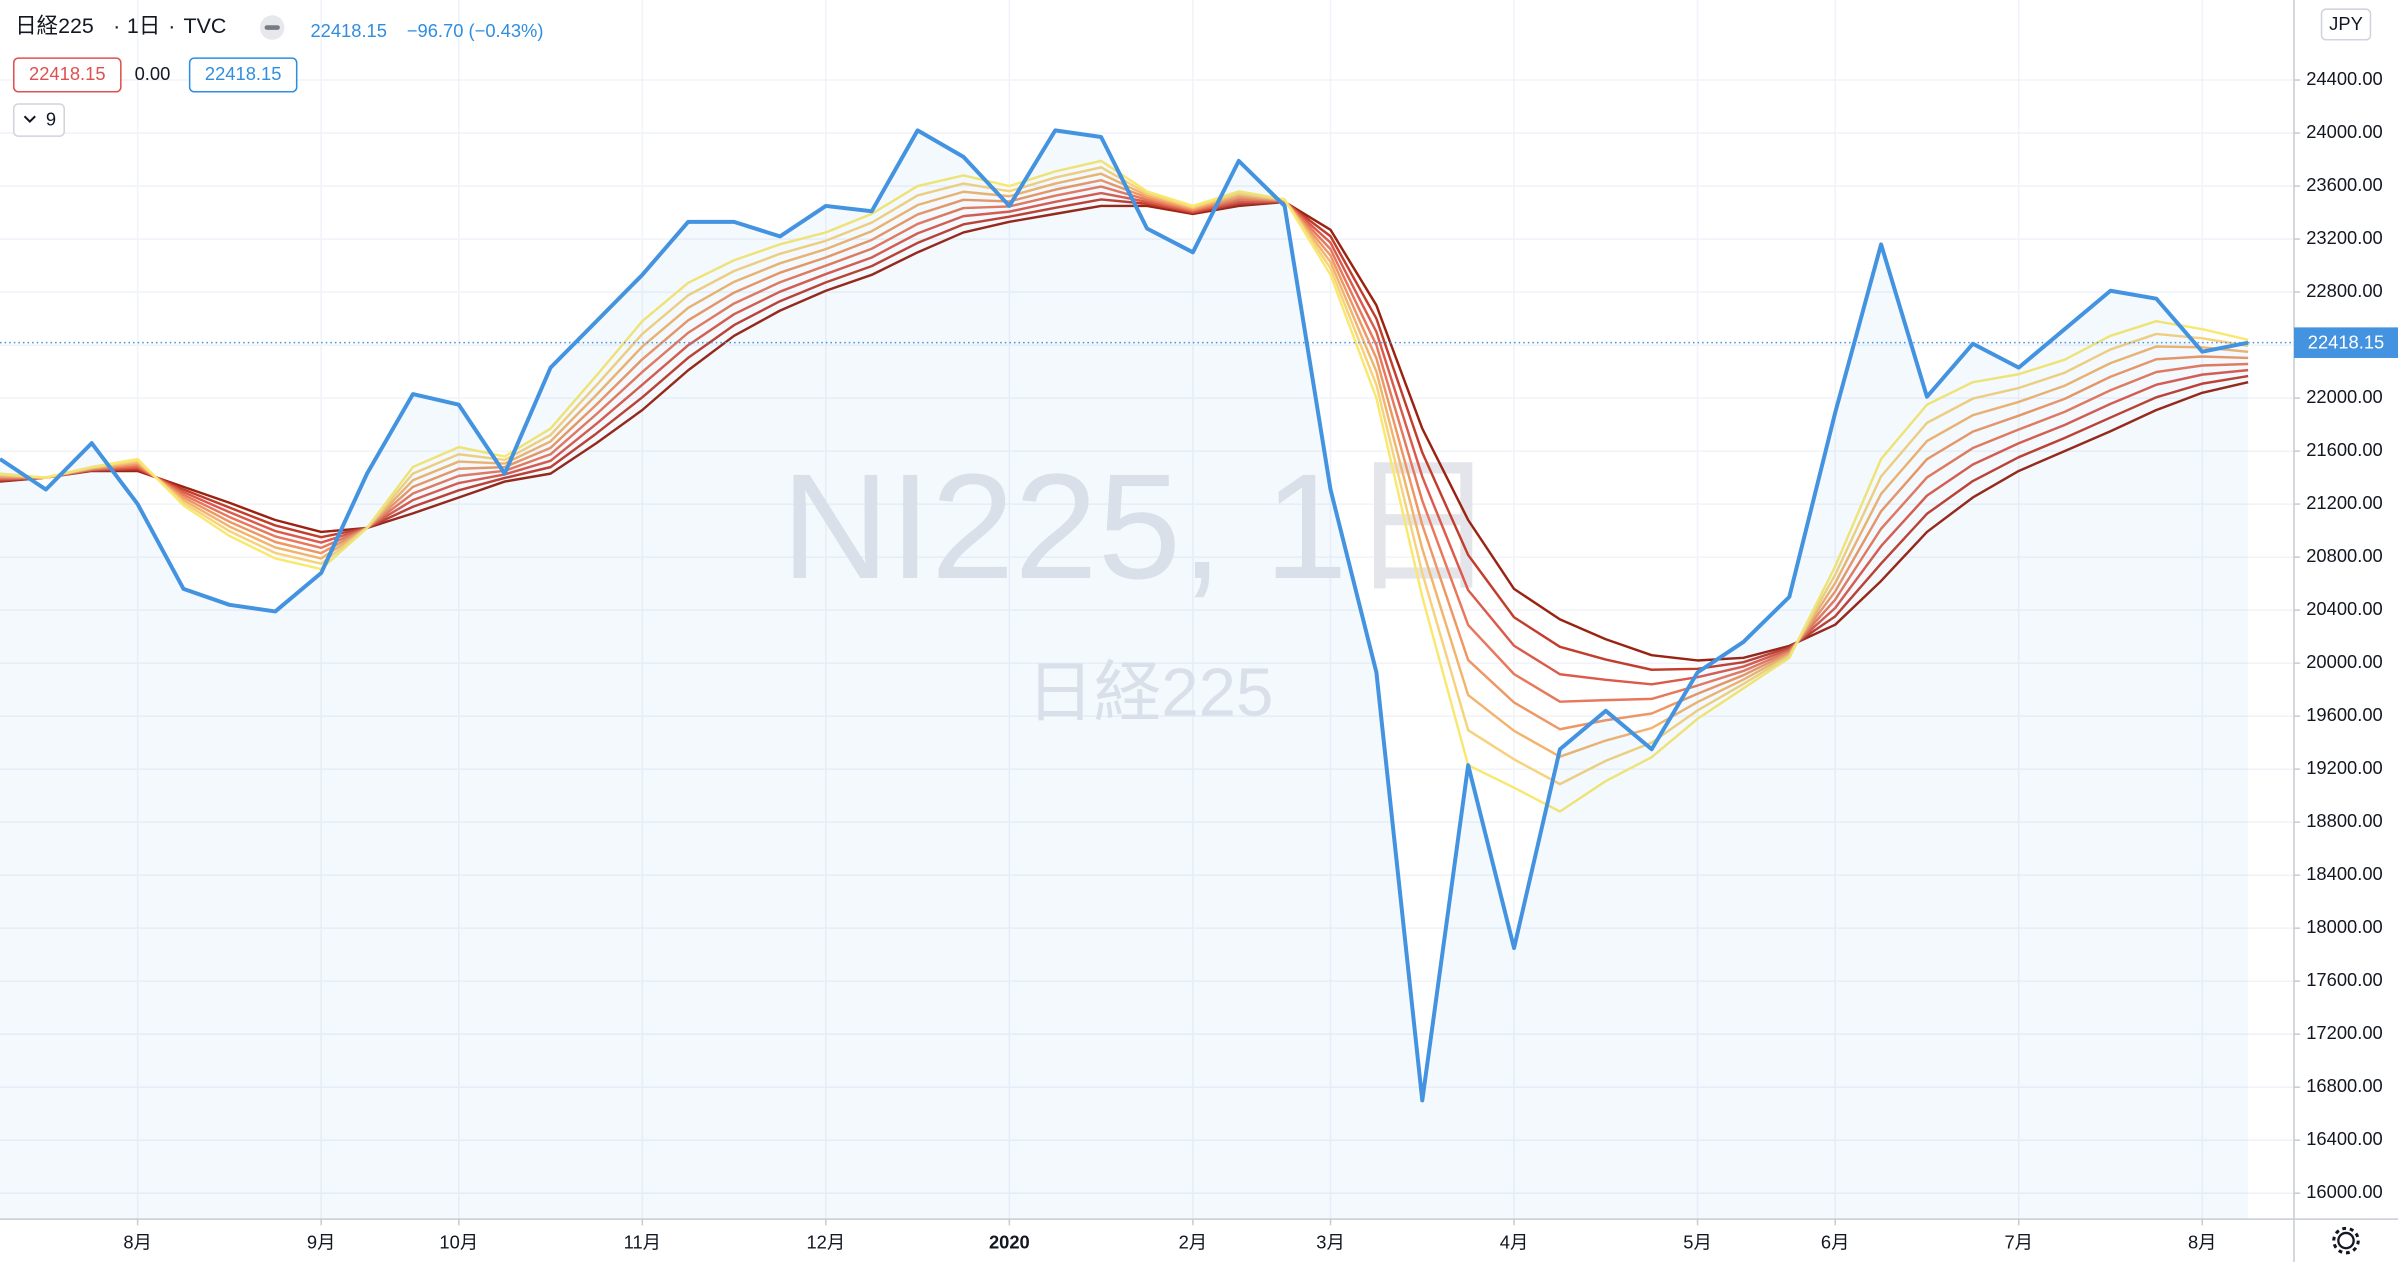 This screenshot has width=2398, height=1262. Describe the element at coordinates (1697, 1241) in the screenshot. I see `x-tick-label: 5月` at that location.